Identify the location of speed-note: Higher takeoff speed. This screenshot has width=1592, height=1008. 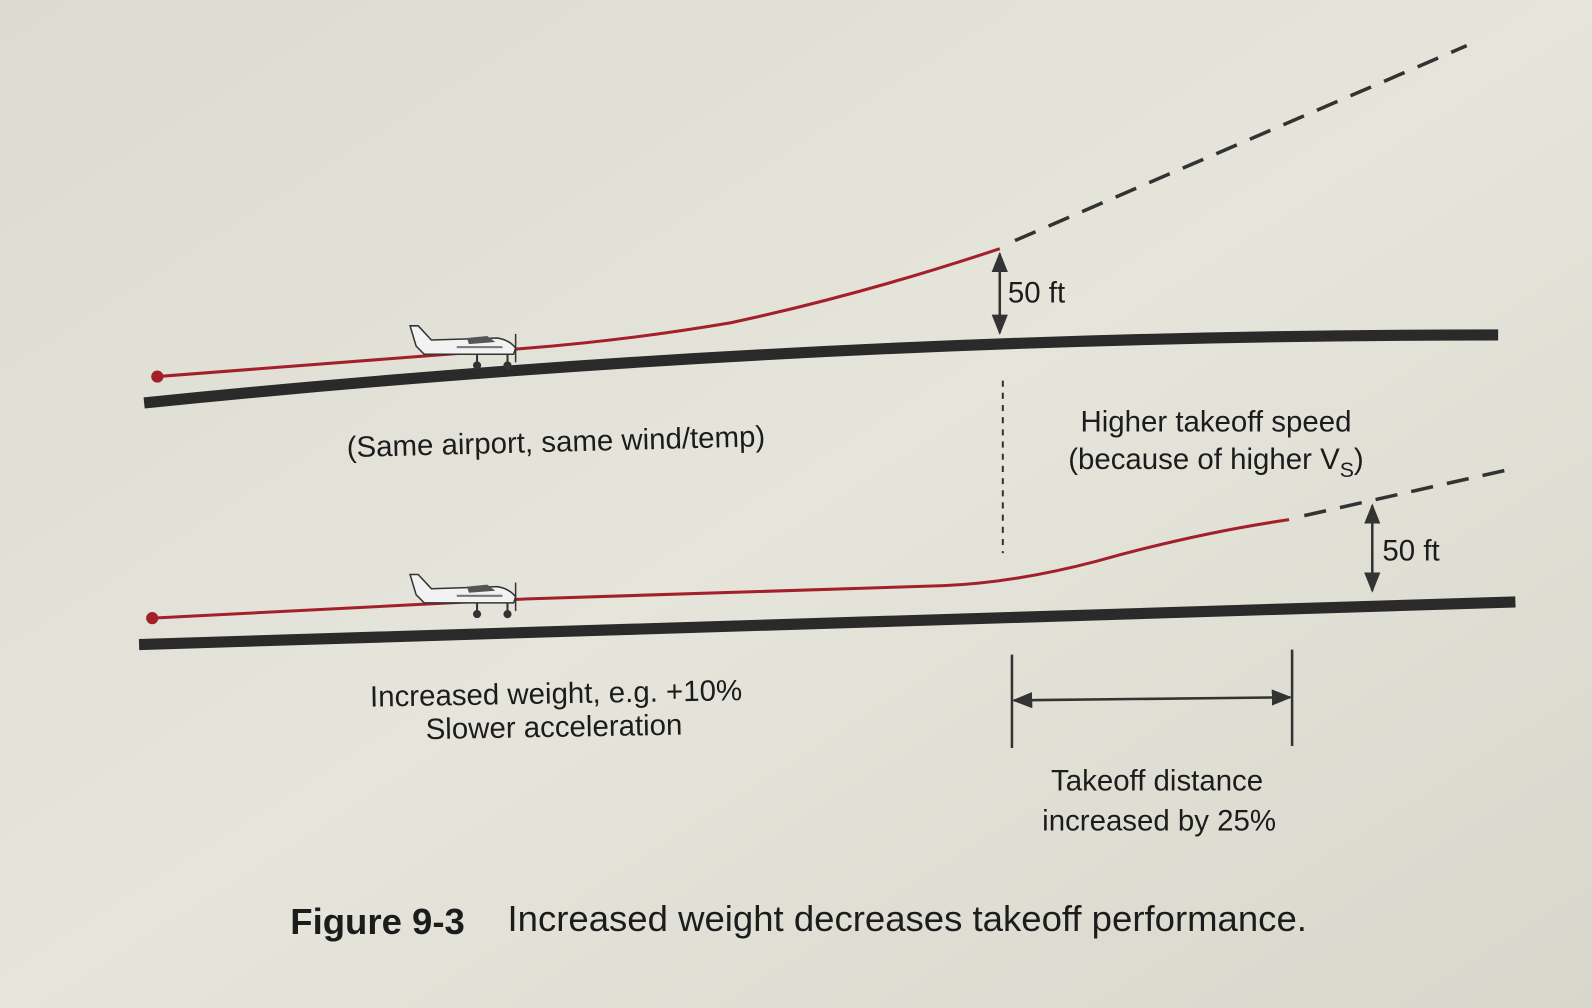
(1215, 421).